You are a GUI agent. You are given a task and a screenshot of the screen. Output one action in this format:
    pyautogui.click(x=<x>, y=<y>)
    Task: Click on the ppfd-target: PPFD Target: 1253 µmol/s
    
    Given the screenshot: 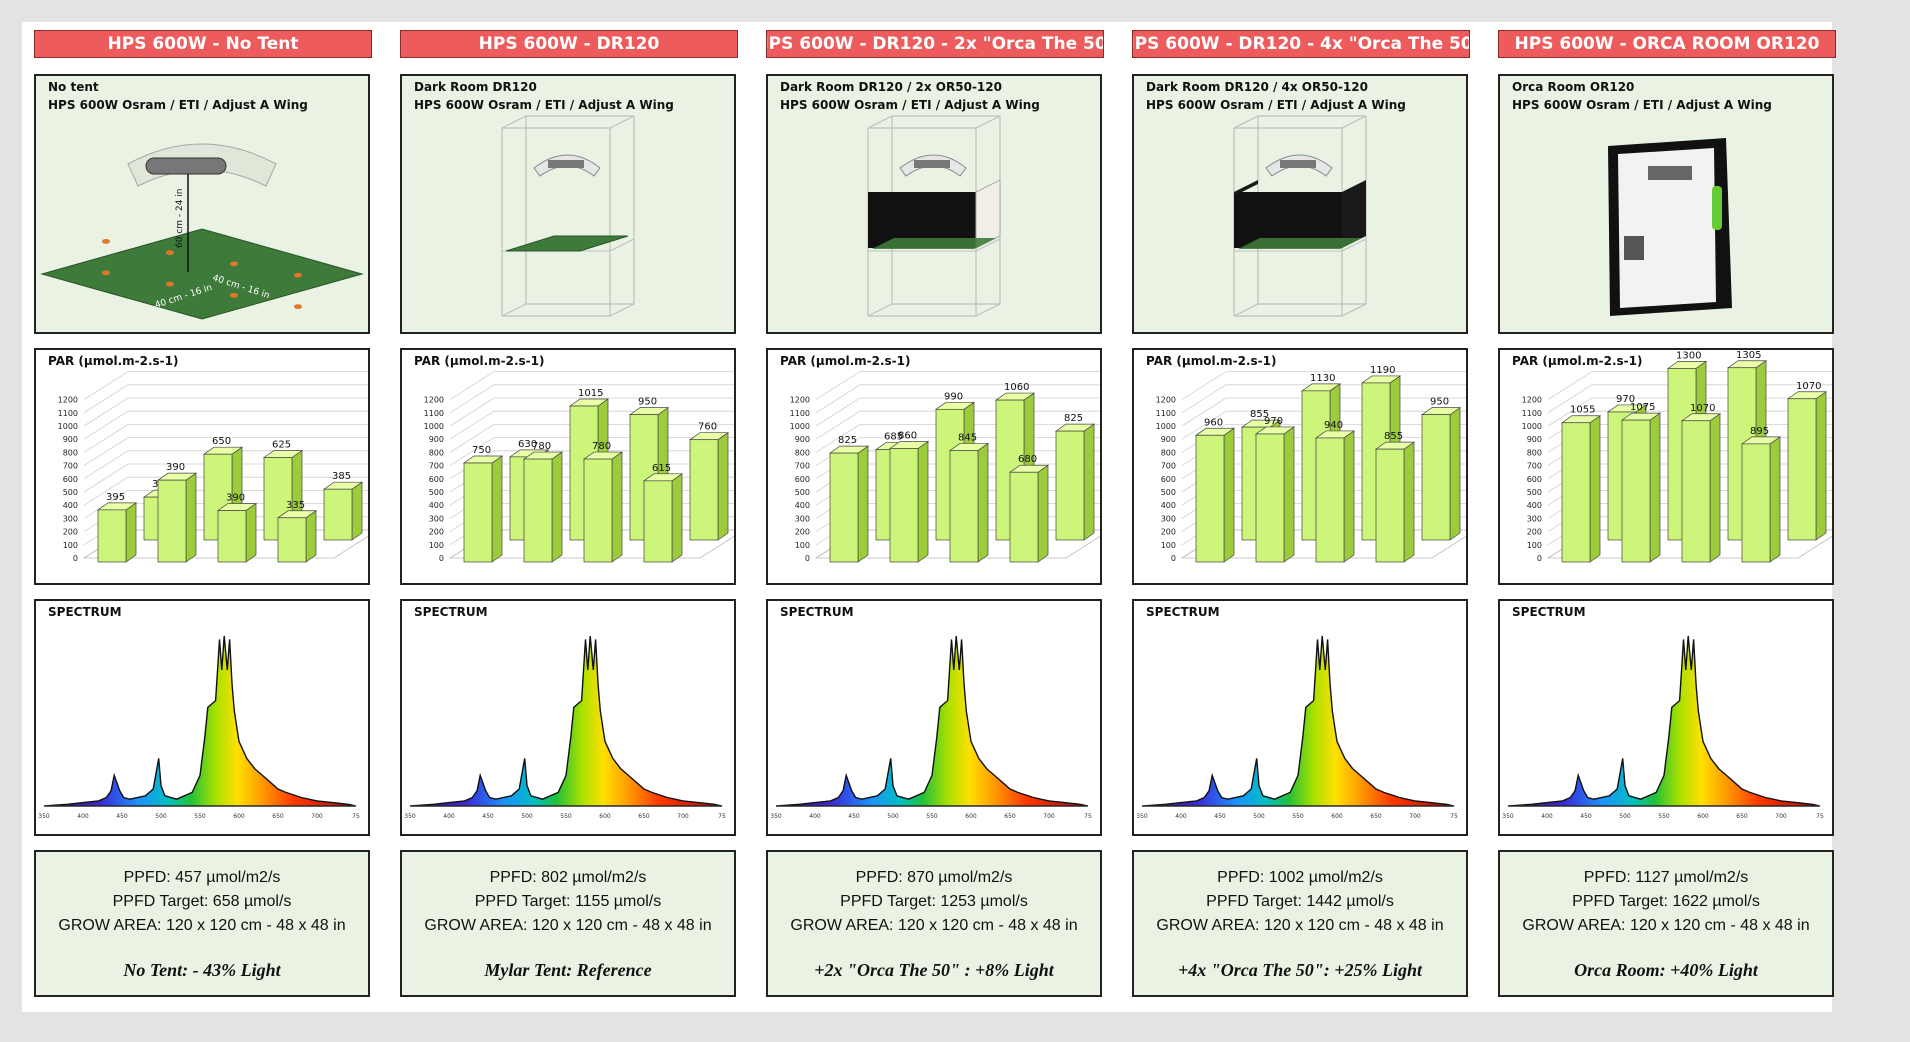 What is the action you would take?
    pyautogui.click(x=934, y=901)
    